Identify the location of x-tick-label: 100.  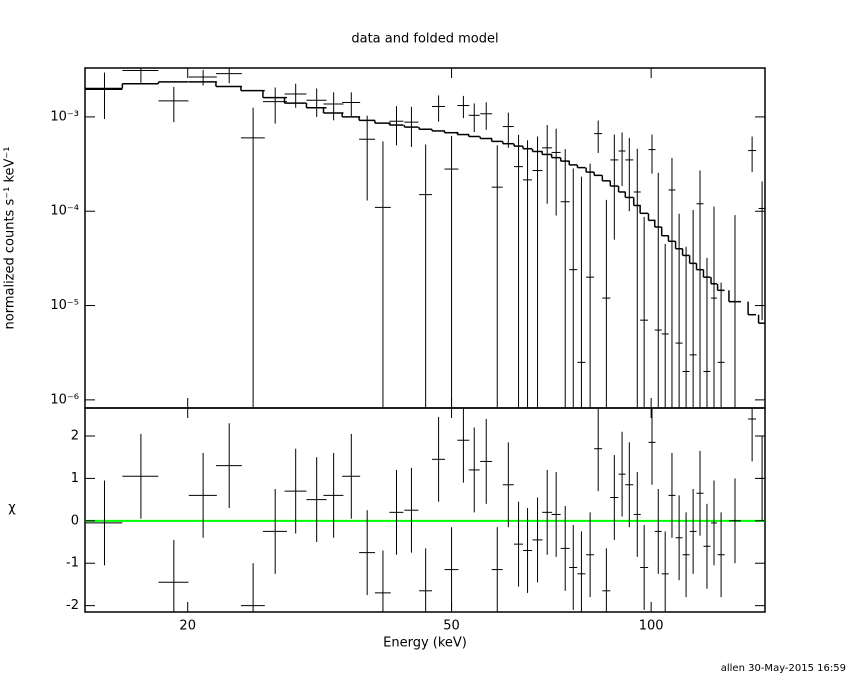
(651, 626).